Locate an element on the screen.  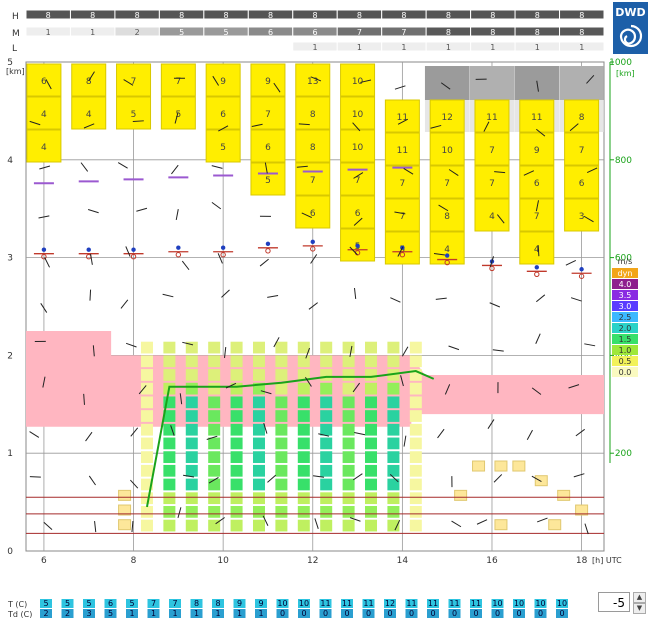
cloud-value-M: 1 is located at coordinates (92, 32).